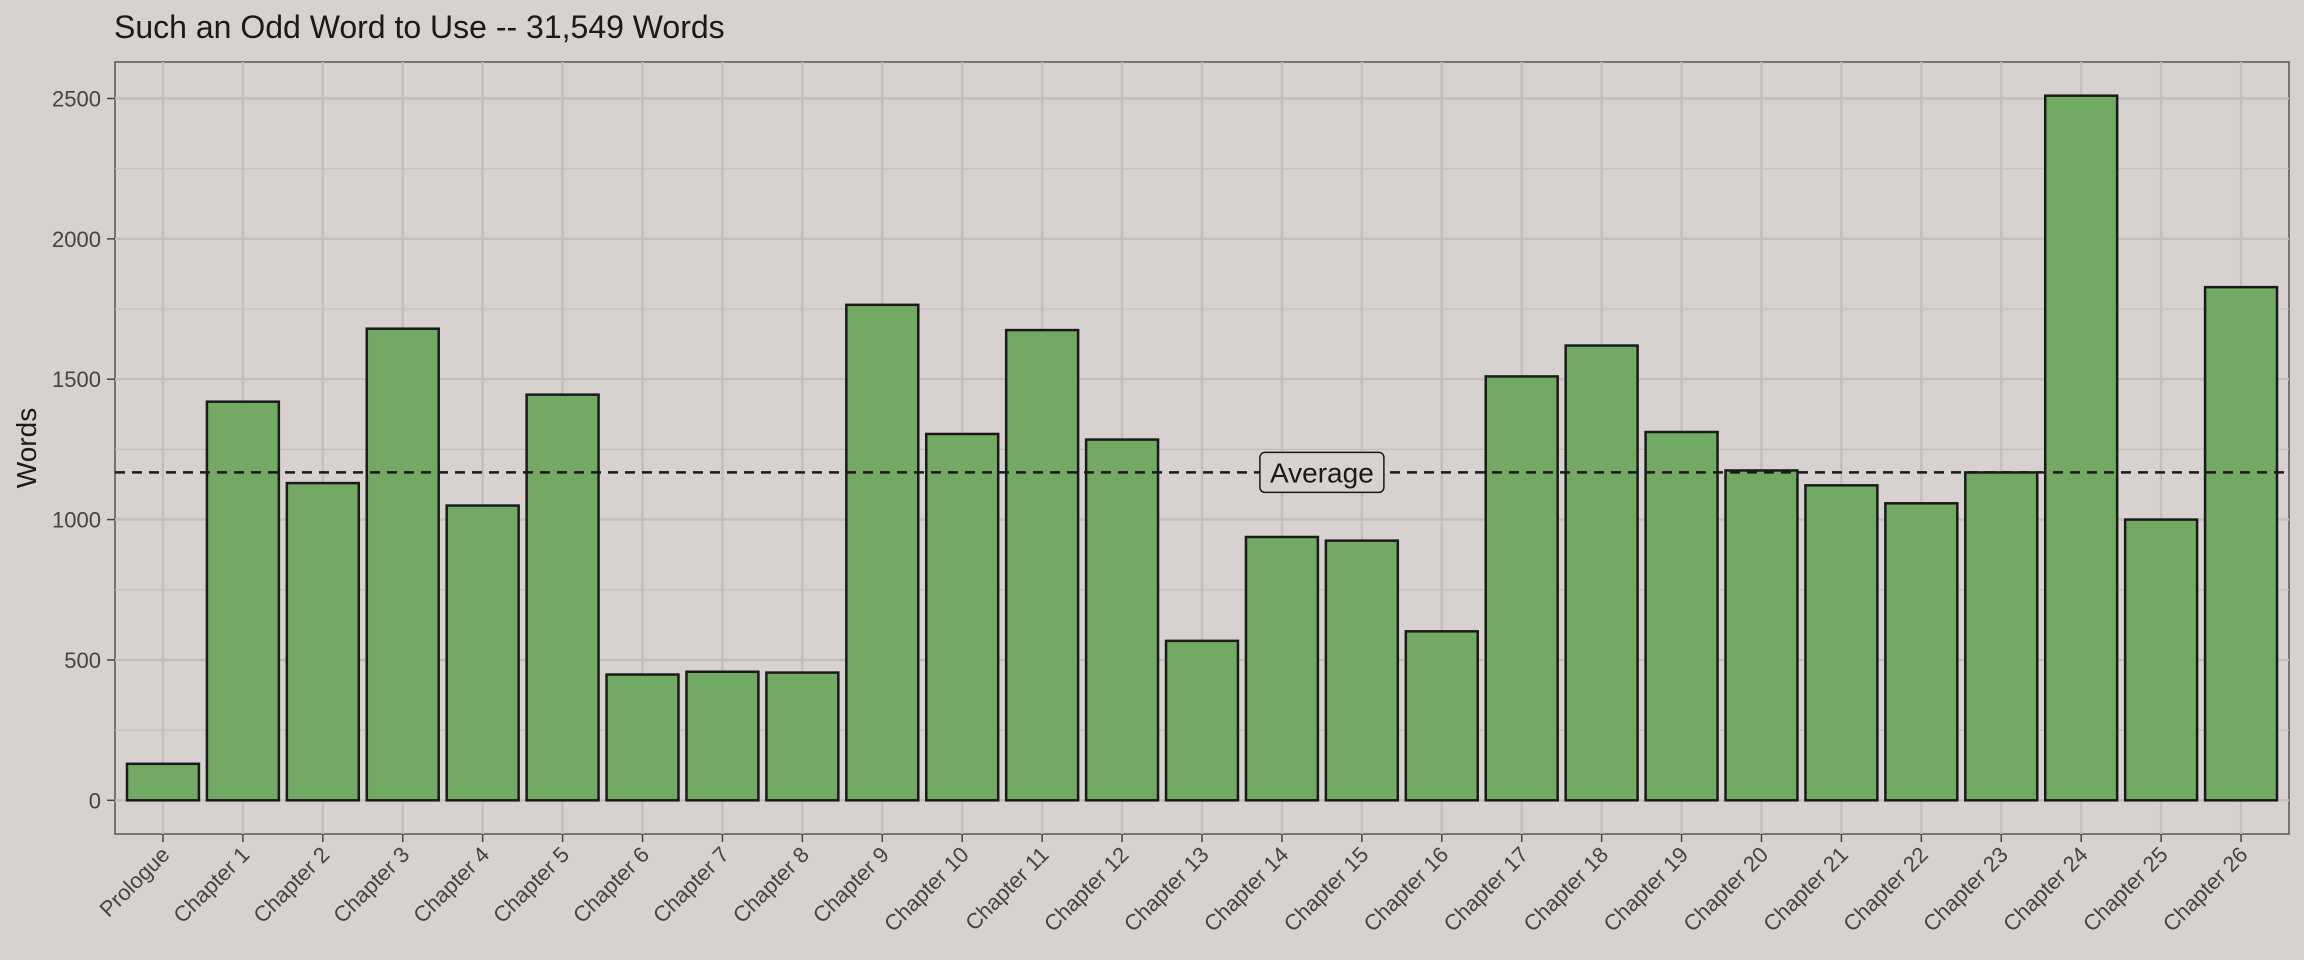 Image resolution: width=2304 pixels, height=960 pixels. What do you see at coordinates (76, 379) in the screenshot?
I see `y-tick-label: 1500` at bounding box center [76, 379].